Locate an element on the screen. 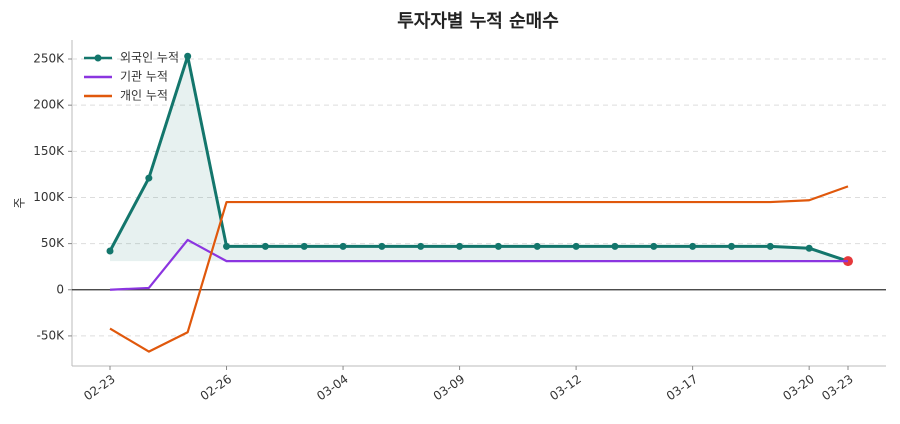  x-tick-label: 03-09 is located at coordinates (449, 387).